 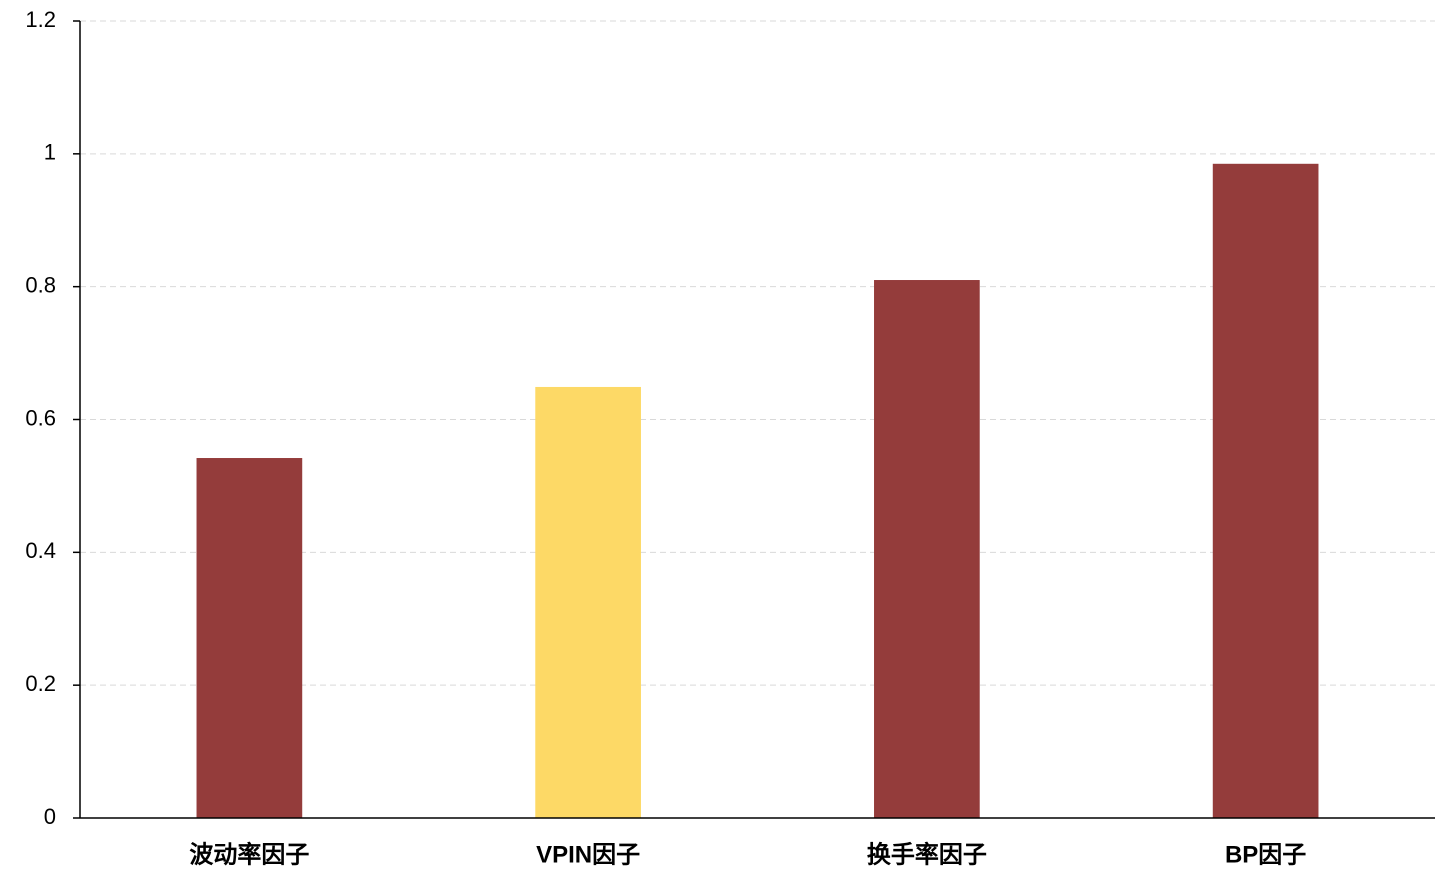 I want to click on x-tick-label: BP因子, so click(x=1265, y=854).